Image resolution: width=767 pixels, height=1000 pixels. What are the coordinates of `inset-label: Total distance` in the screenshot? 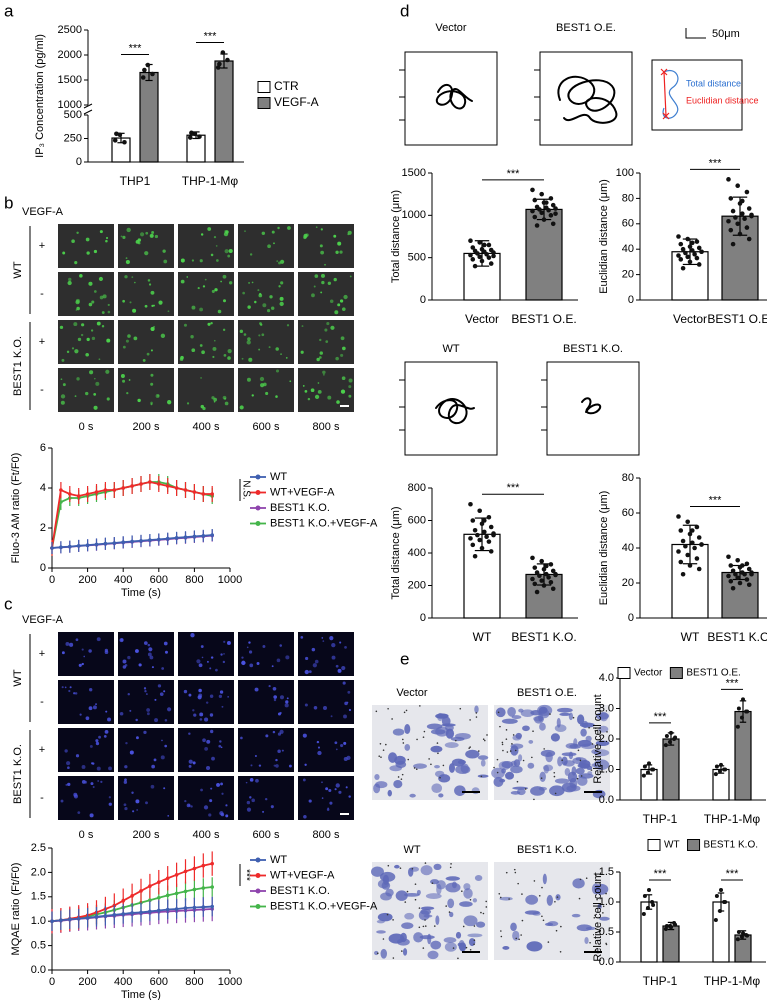 It's located at (713, 83).